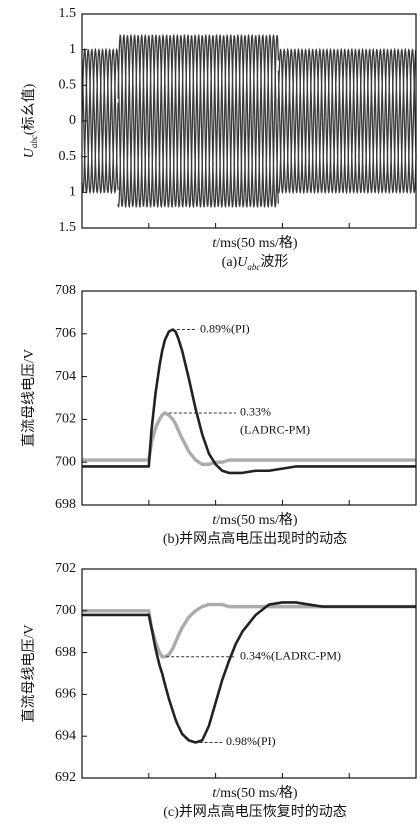  Describe the element at coordinates (274, 262) in the screenshot. I see `panel-caption-part: 波形` at that location.